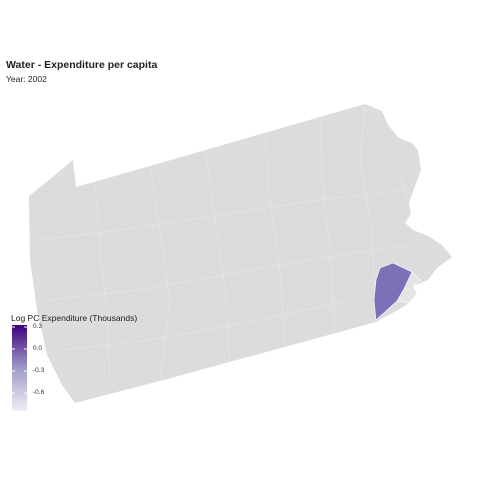  What do you see at coordinates (408, 287) in the screenshot?
I see `county-neighbor` at bounding box center [408, 287].